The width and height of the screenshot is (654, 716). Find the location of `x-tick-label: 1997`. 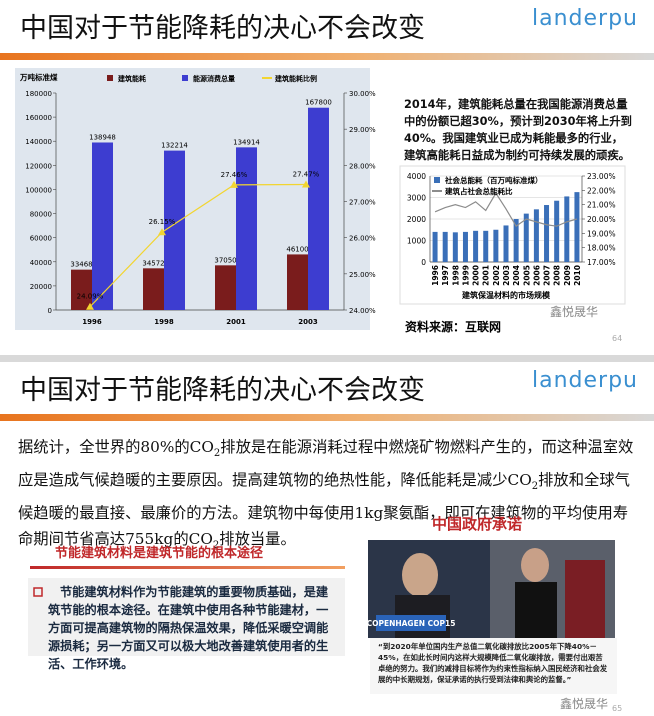

x-tick-label: 1997 is located at coordinates (445, 275).